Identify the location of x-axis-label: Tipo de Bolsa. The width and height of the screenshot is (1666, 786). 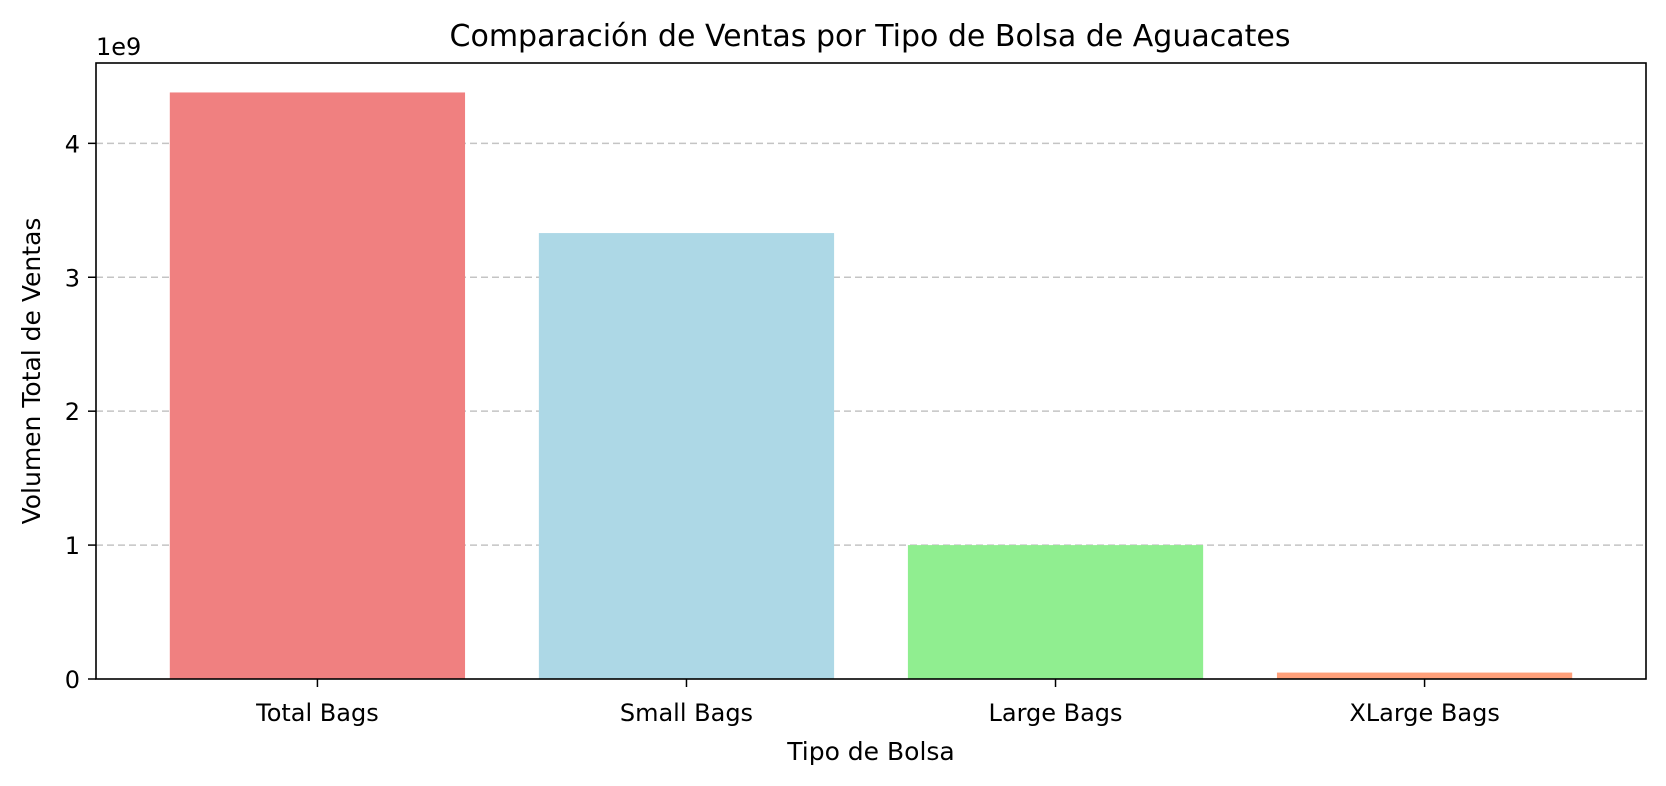
(870, 751).